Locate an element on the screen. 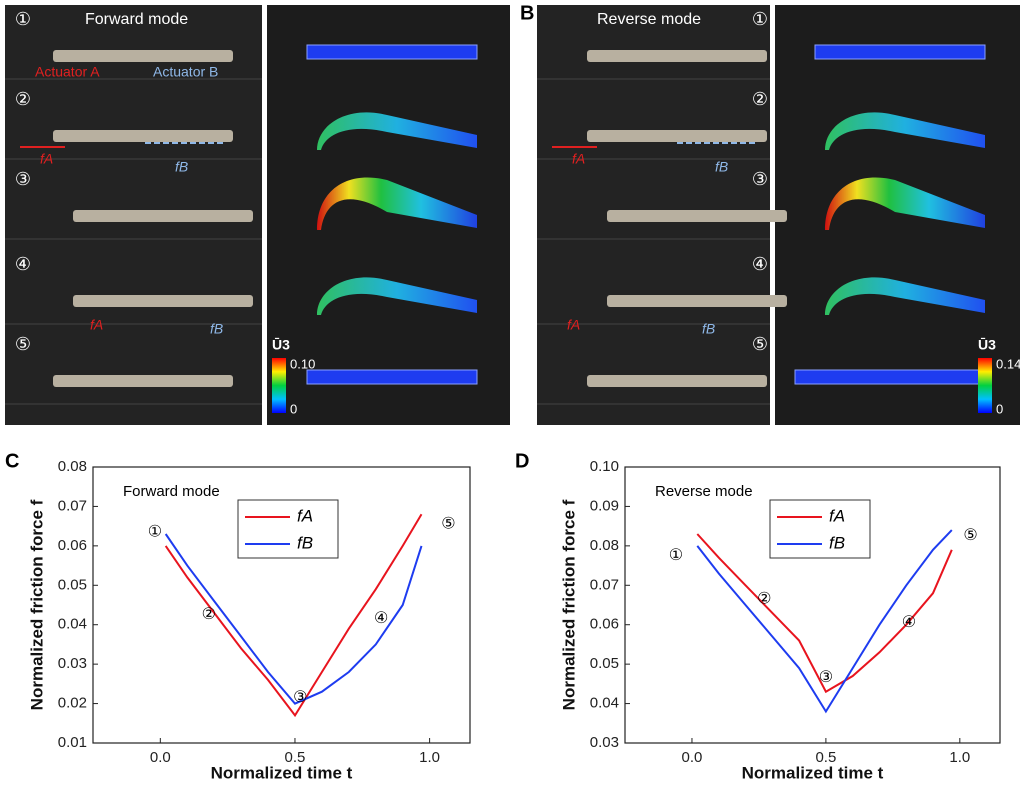 The width and height of the screenshot is (1024, 792). x-tick-label: 0.0 is located at coordinates (692, 757).